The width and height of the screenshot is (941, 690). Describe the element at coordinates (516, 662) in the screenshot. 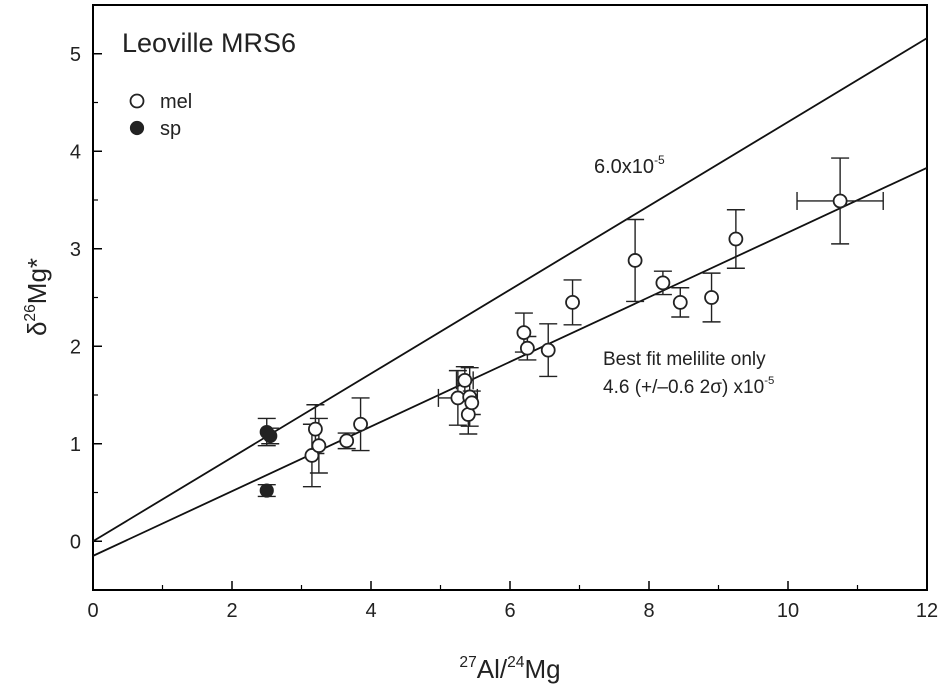

I see `x-axis-label-sup2: 24` at that location.